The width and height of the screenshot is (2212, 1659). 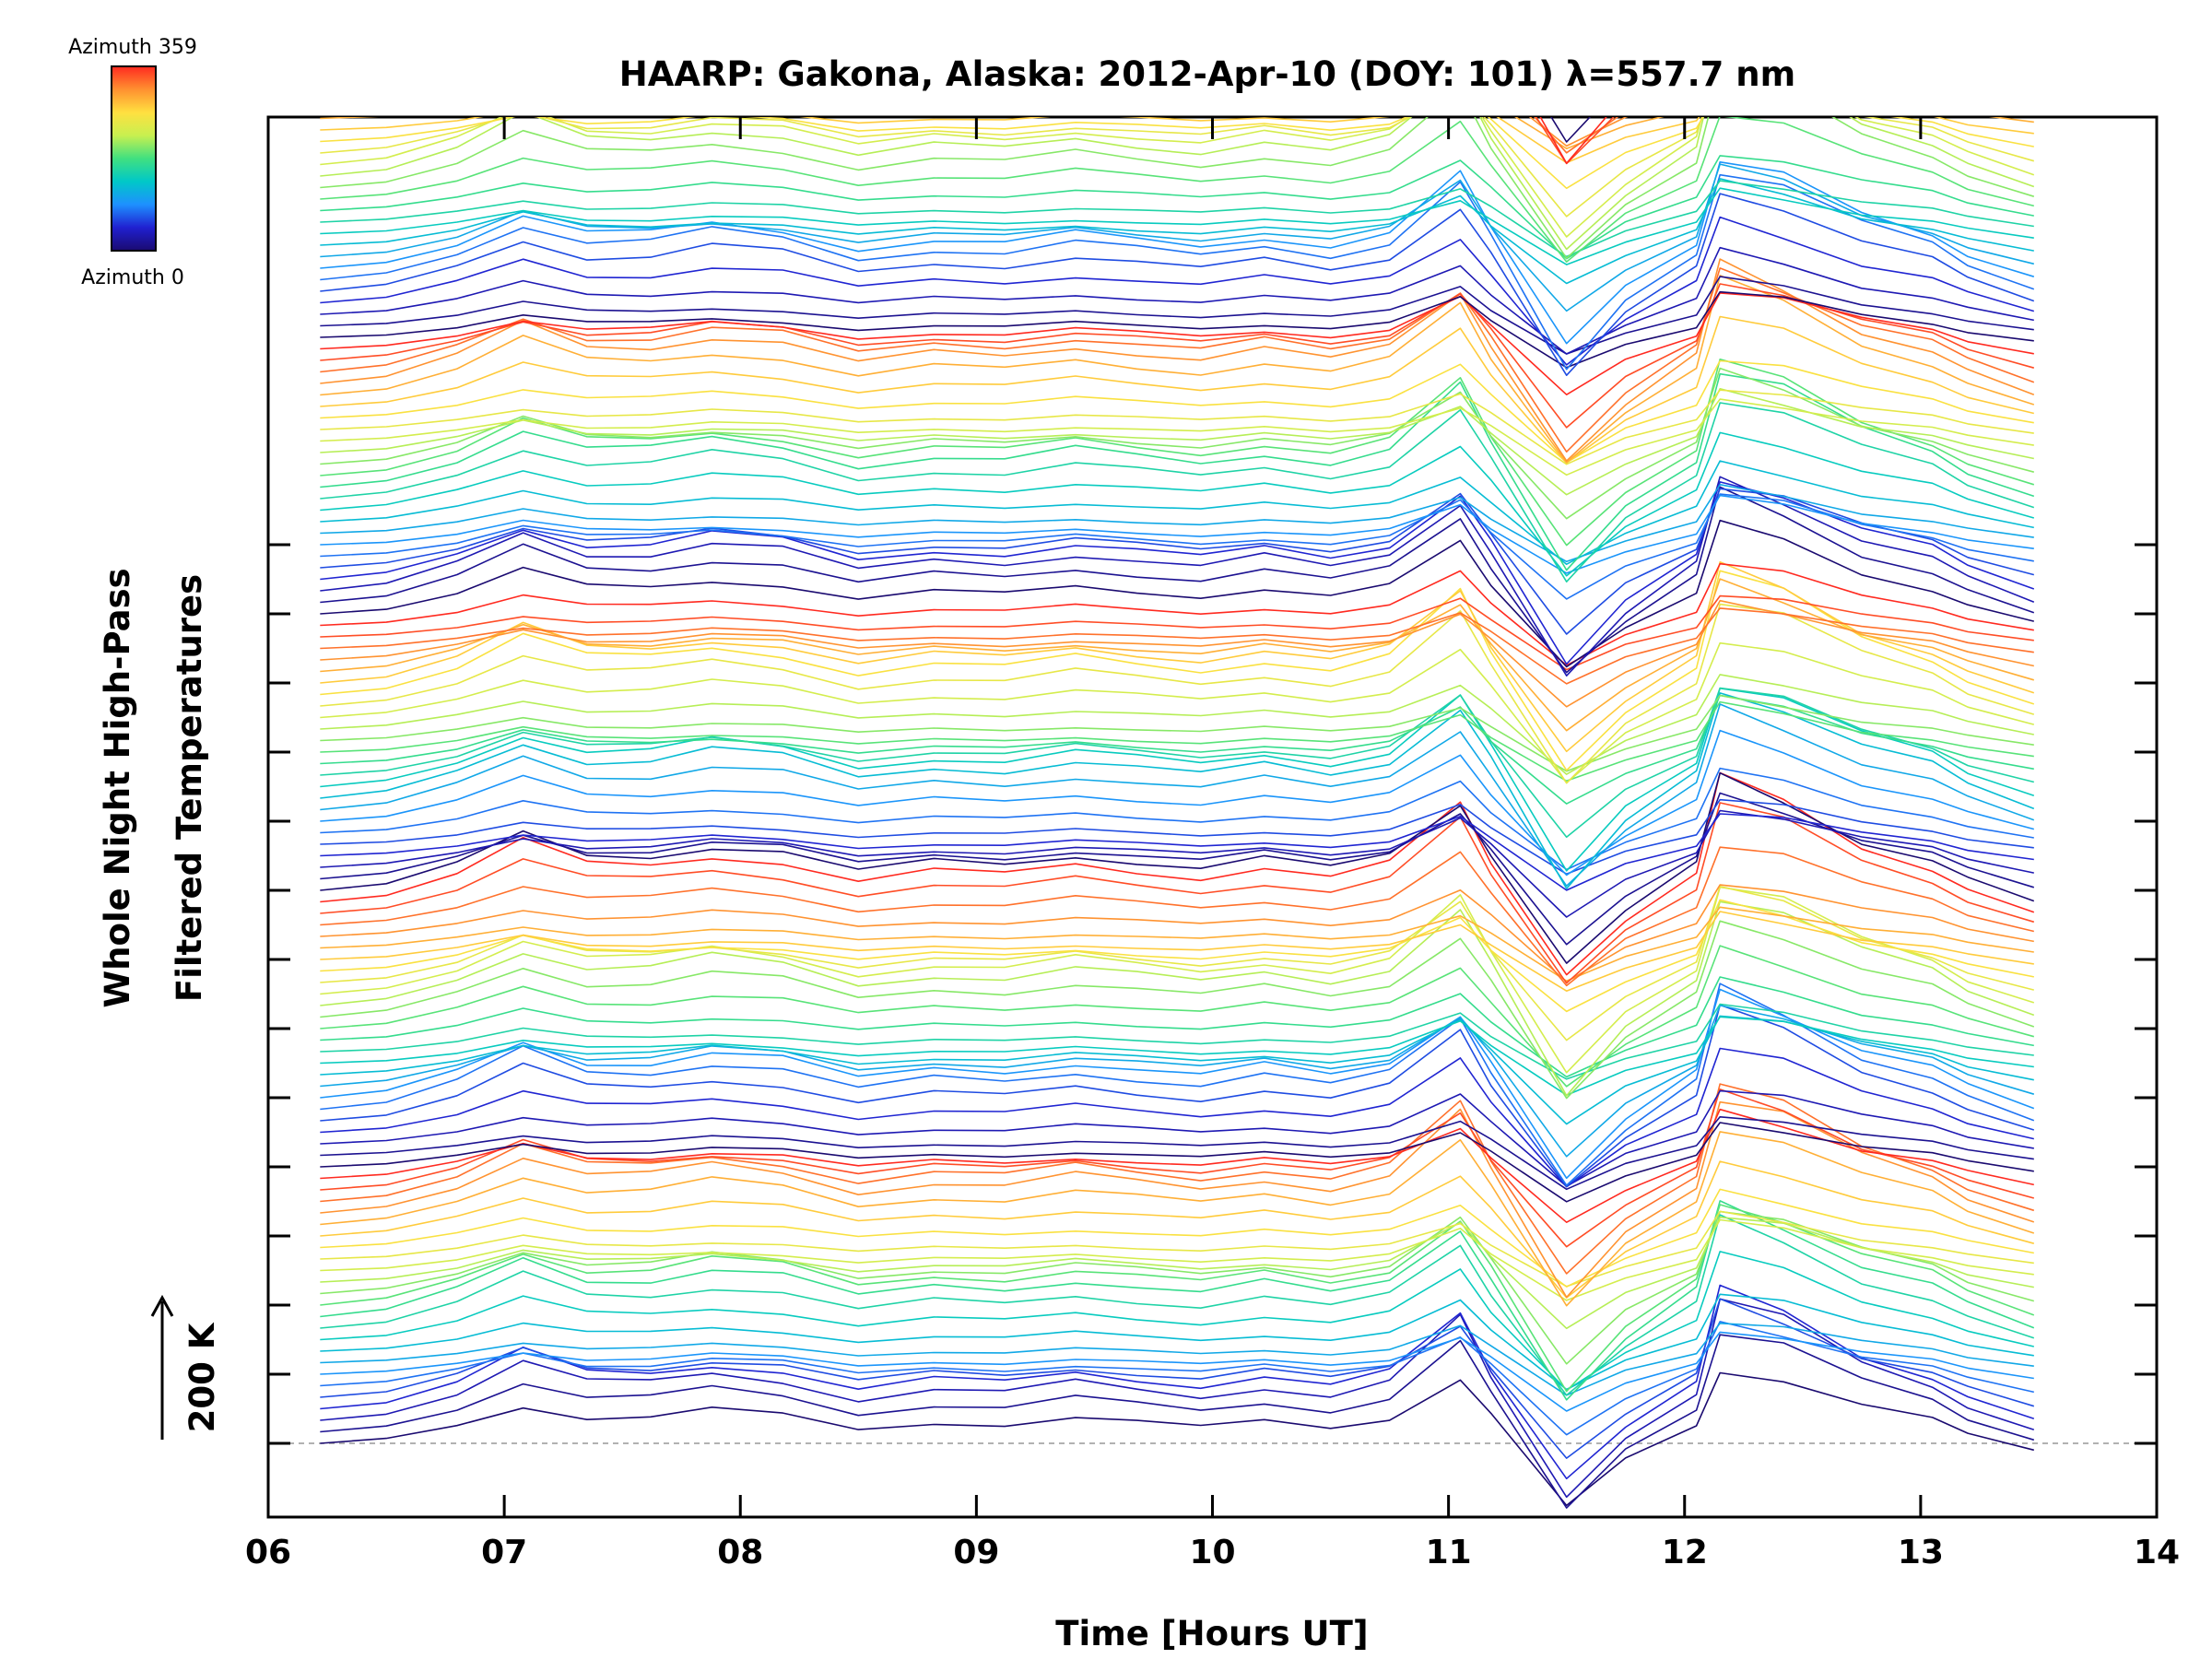 I want to click on x-tick-label: 11, so click(x=1449, y=1552).